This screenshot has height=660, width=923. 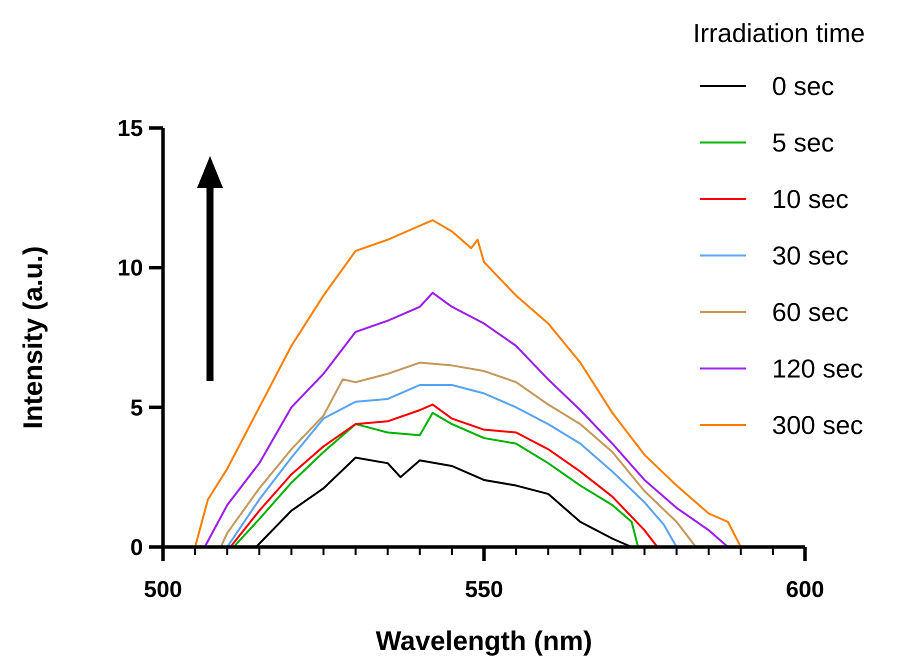 I want to click on legend-label: 10 sec, so click(x=810, y=199).